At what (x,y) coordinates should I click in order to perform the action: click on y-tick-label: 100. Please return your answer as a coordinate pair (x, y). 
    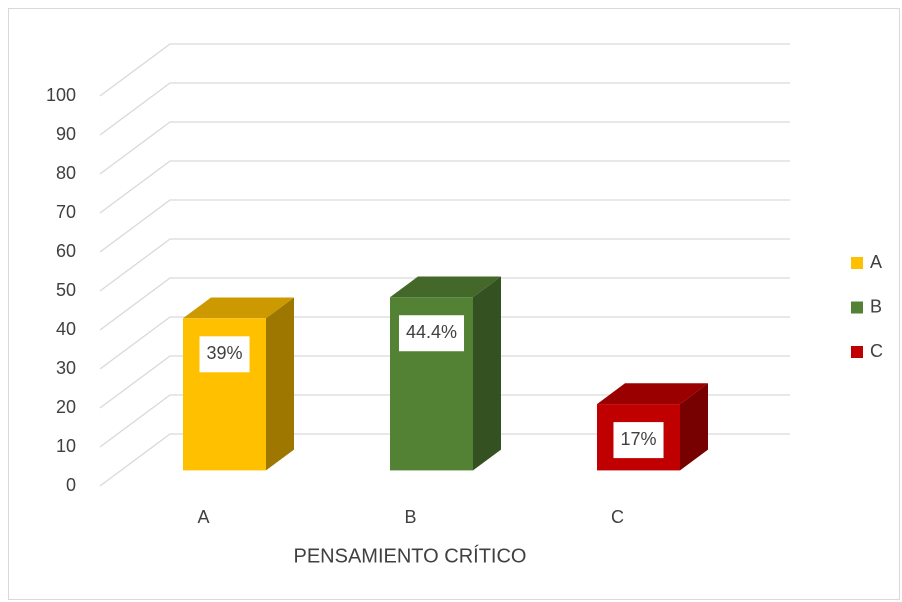
    Looking at the image, I should click on (61, 95).